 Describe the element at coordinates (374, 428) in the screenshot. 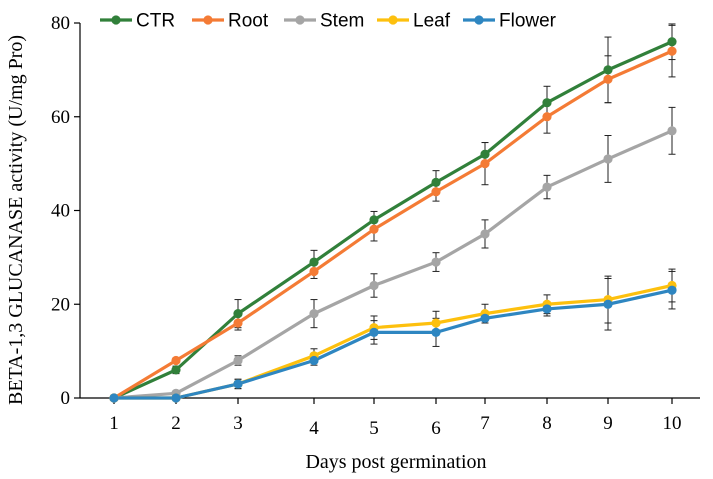

I see `x-tick-label: 5` at that location.